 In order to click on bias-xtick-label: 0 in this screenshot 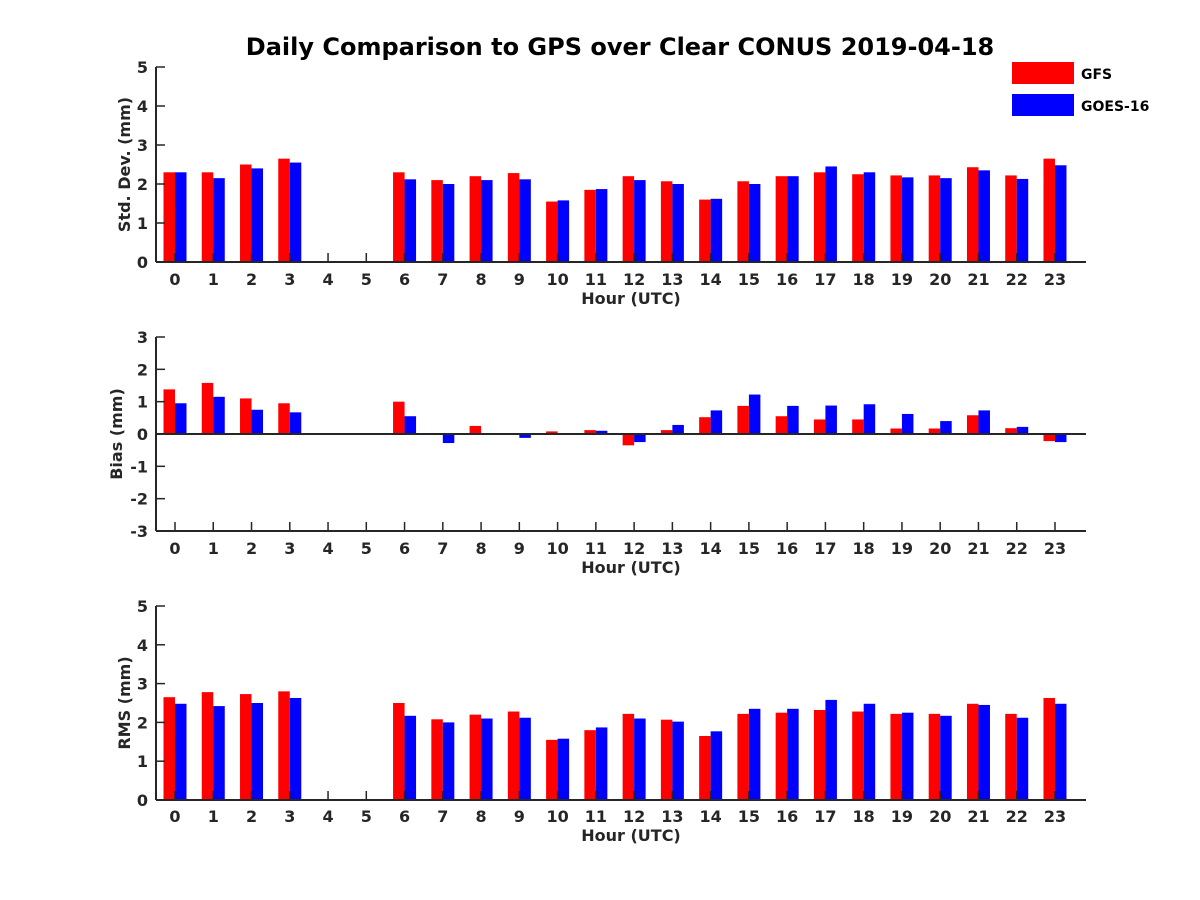, I will do `click(174, 548)`.